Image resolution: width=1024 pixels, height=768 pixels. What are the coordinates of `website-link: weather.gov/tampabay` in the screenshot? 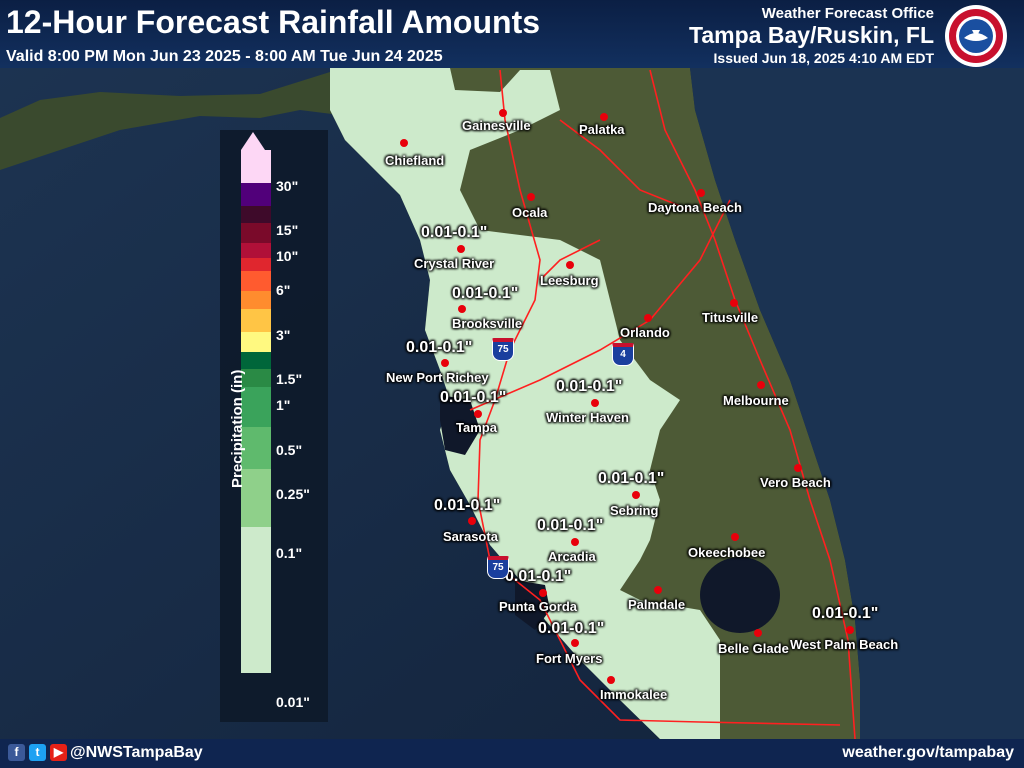 It's located at (928, 752).